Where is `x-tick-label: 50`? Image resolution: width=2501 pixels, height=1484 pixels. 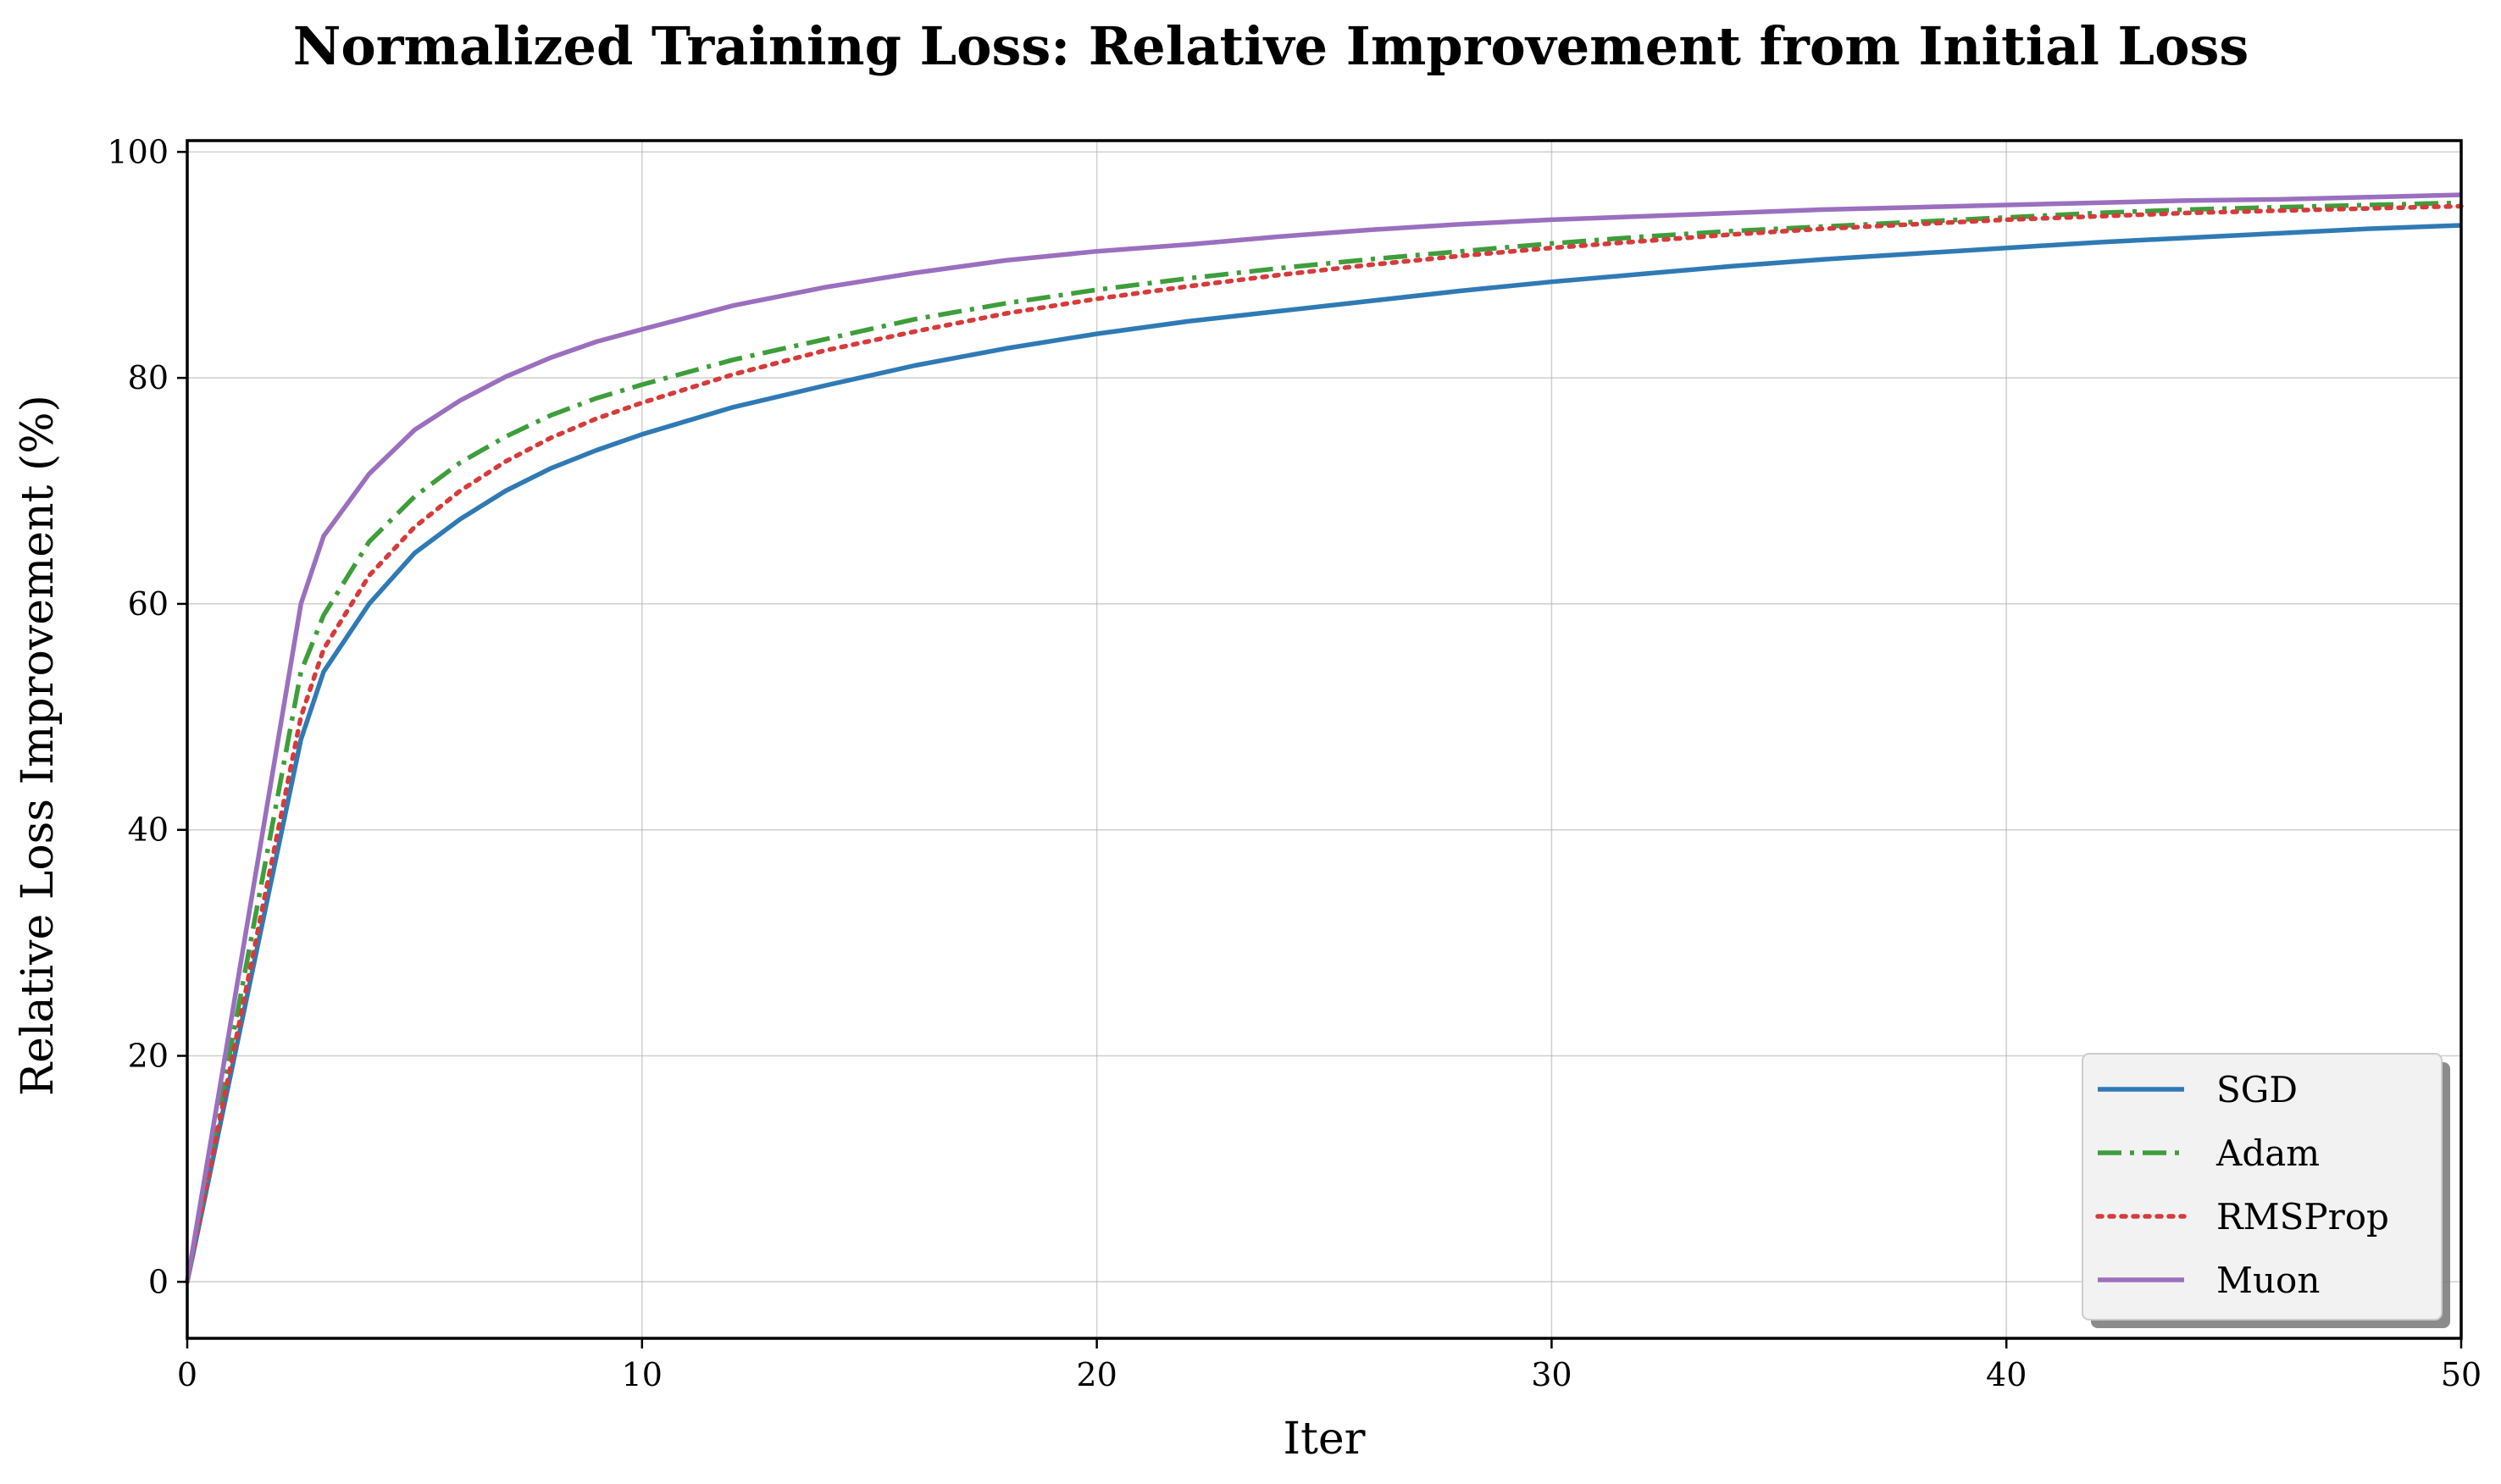 x-tick-label: 50 is located at coordinates (2461, 1374).